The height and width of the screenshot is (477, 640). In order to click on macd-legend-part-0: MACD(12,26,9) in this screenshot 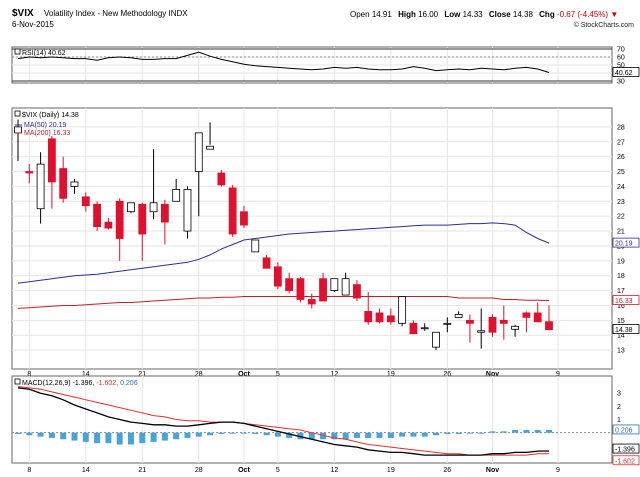, I will do `click(47, 383)`.